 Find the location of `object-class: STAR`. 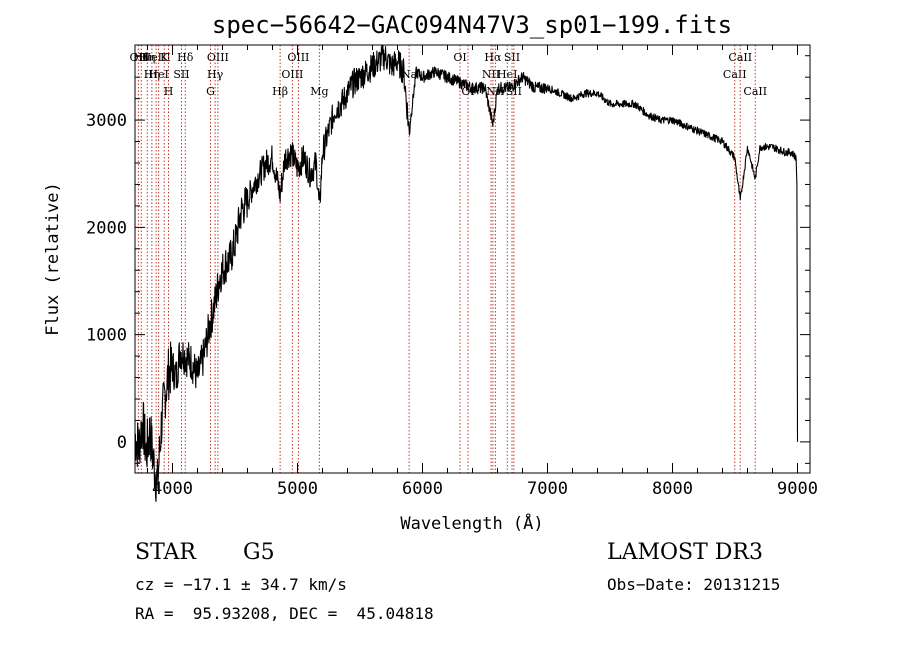

object-class: STAR is located at coordinates (165, 552).